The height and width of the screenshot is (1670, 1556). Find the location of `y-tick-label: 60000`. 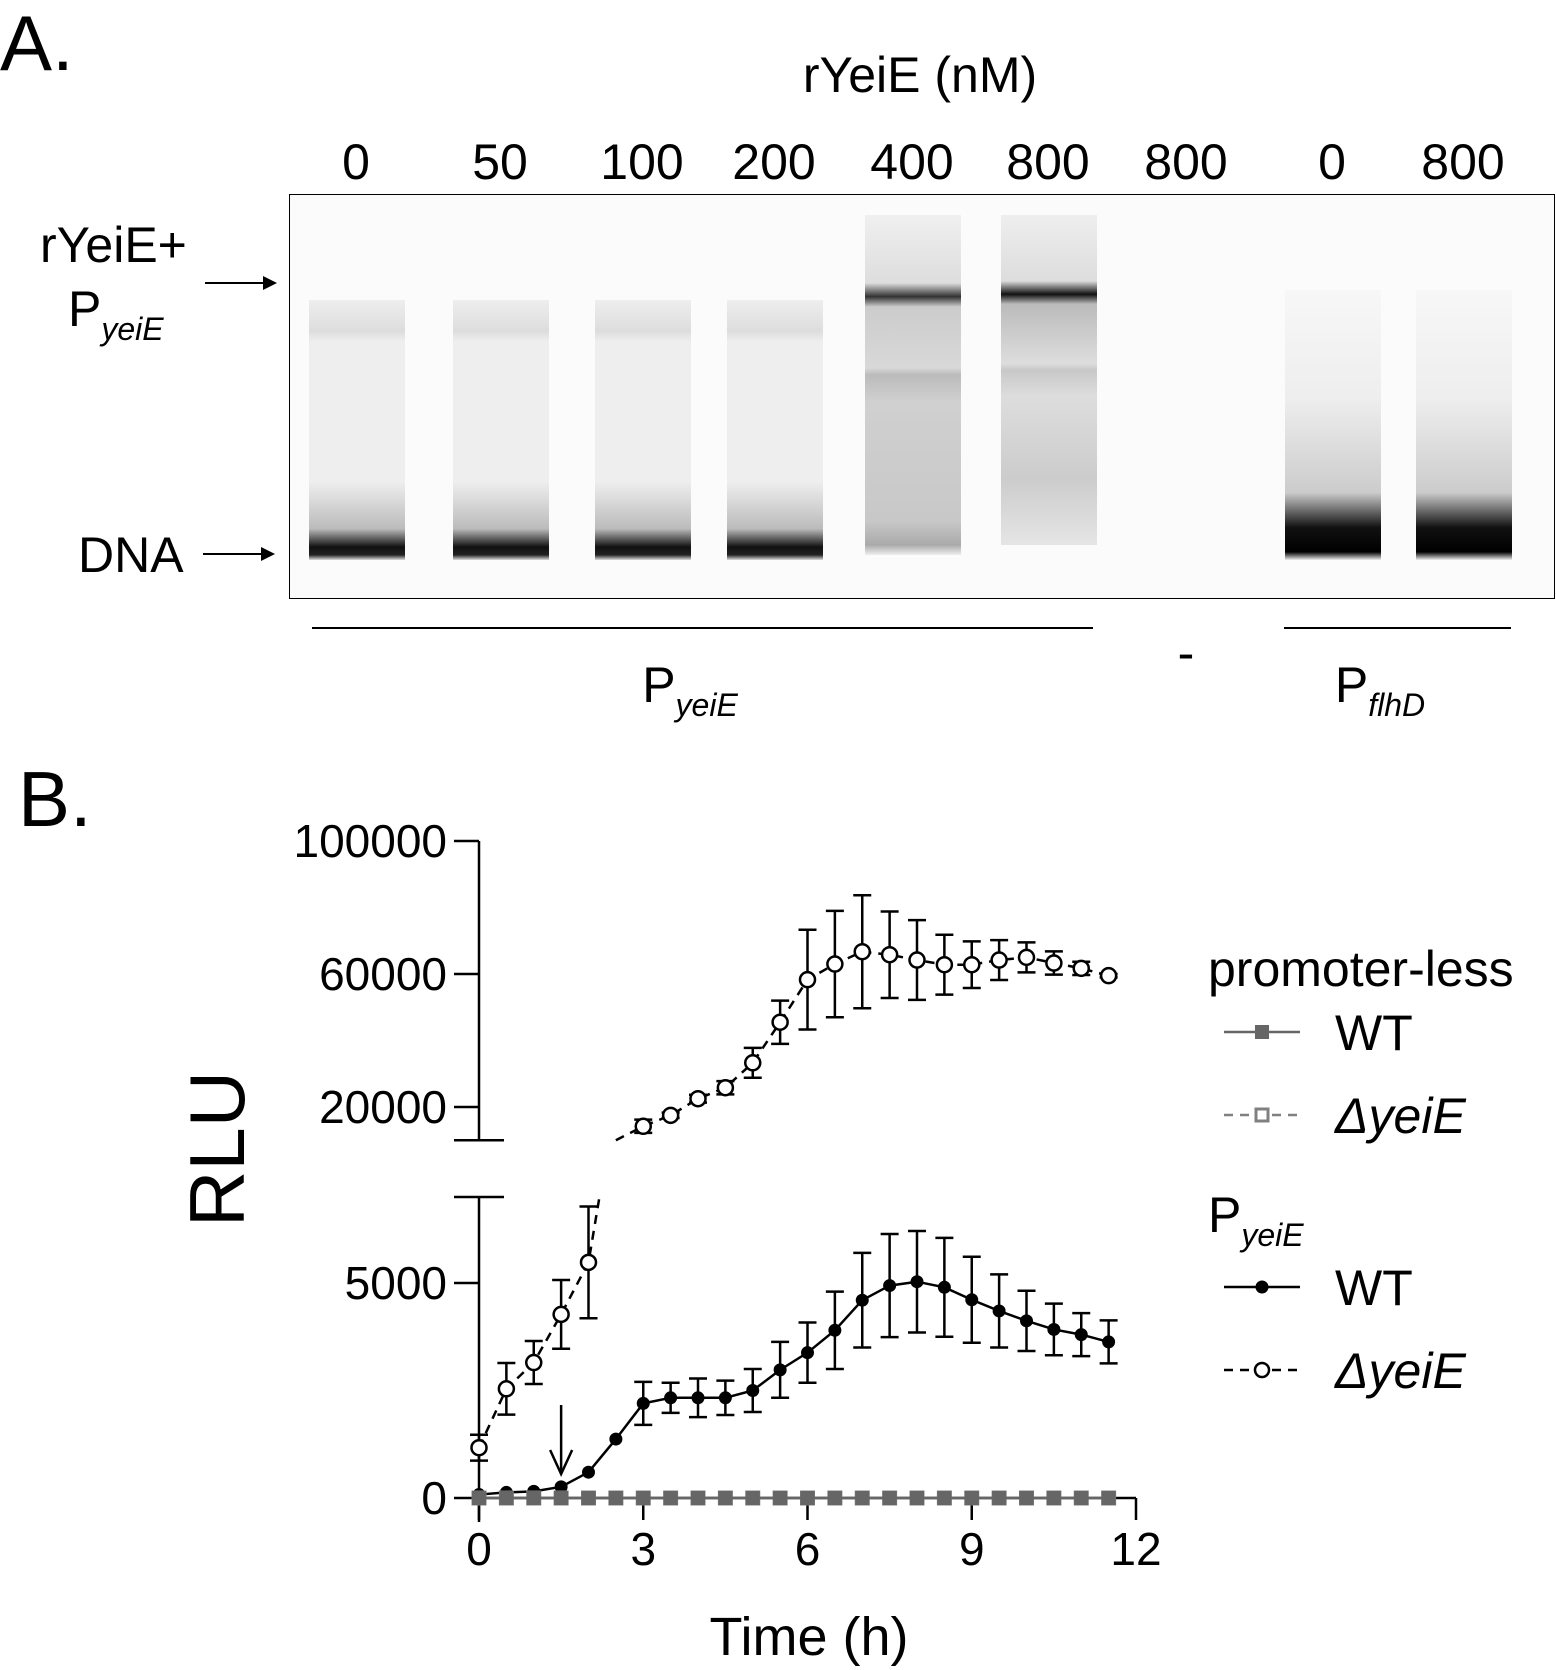

y-tick-label: 60000 is located at coordinates (383, 974).